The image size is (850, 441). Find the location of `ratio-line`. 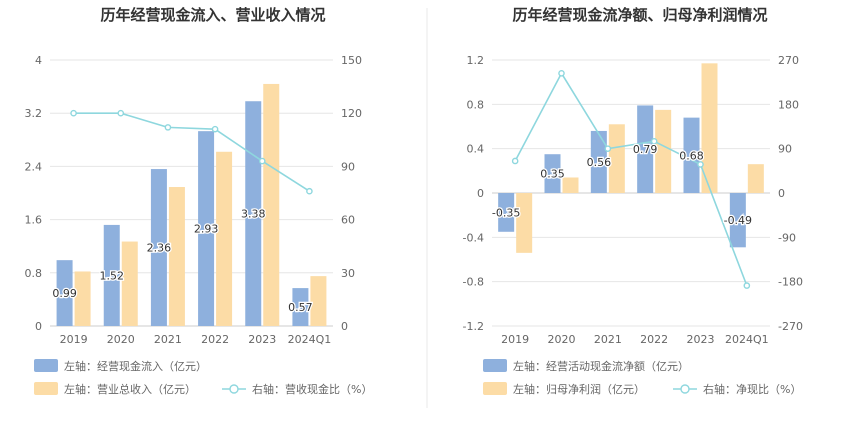

ratio-line is located at coordinates (631, 178).